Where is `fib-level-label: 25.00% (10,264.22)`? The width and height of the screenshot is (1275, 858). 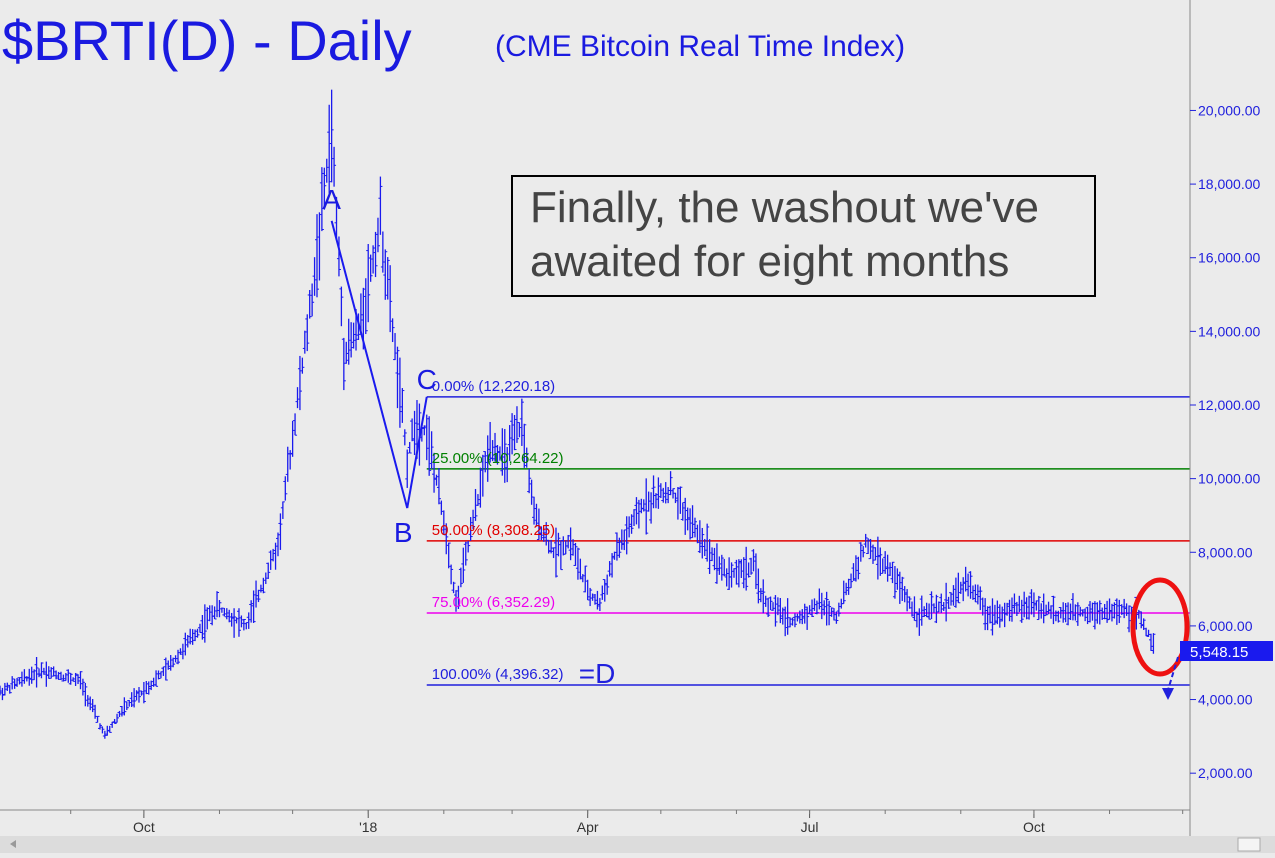 fib-level-label: 25.00% (10,264.22) is located at coordinates (498, 458).